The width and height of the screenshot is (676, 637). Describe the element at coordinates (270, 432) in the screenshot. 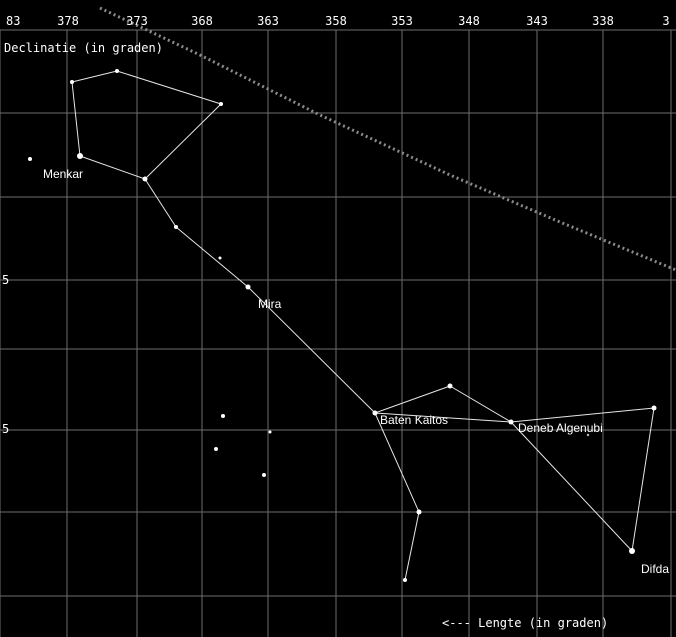

I see `star-s18` at that location.